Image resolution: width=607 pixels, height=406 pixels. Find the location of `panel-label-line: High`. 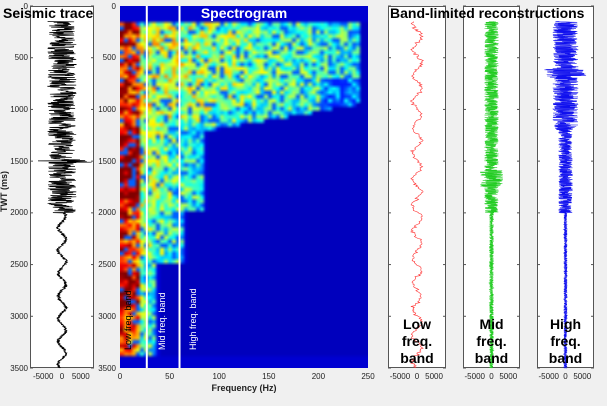

panel-label-line: High is located at coordinates (565, 324).